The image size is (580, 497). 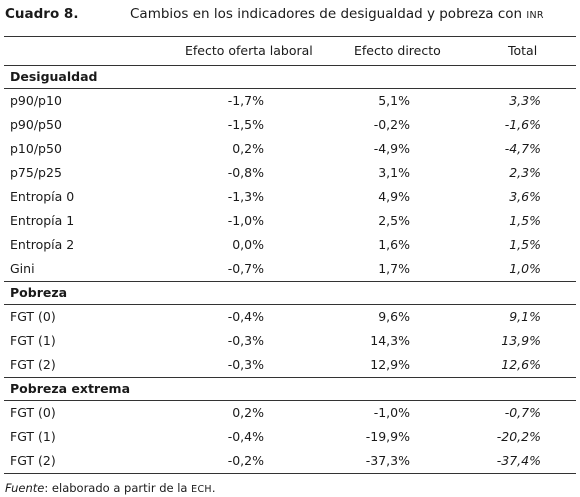 I want to click on header-total: Total, so click(x=523, y=50).